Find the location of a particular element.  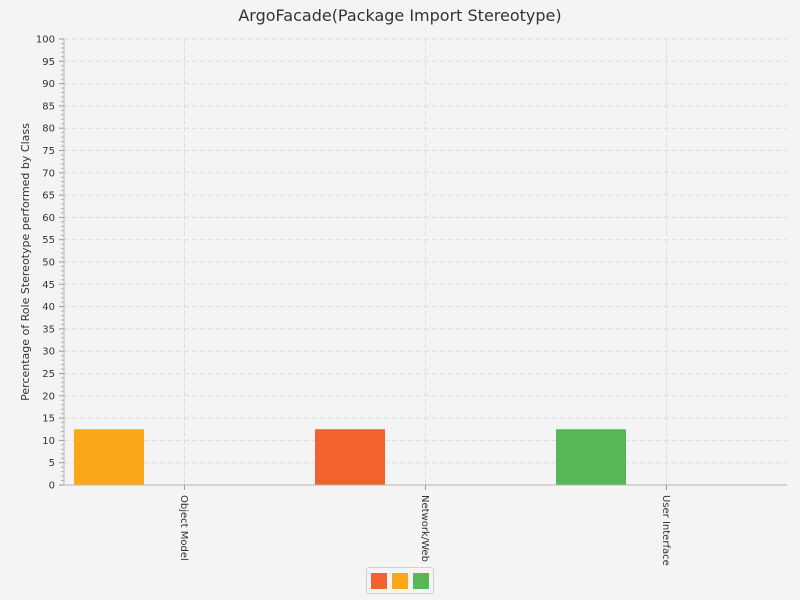

y-tick-label: 20 is located at coordinates (48, 396).